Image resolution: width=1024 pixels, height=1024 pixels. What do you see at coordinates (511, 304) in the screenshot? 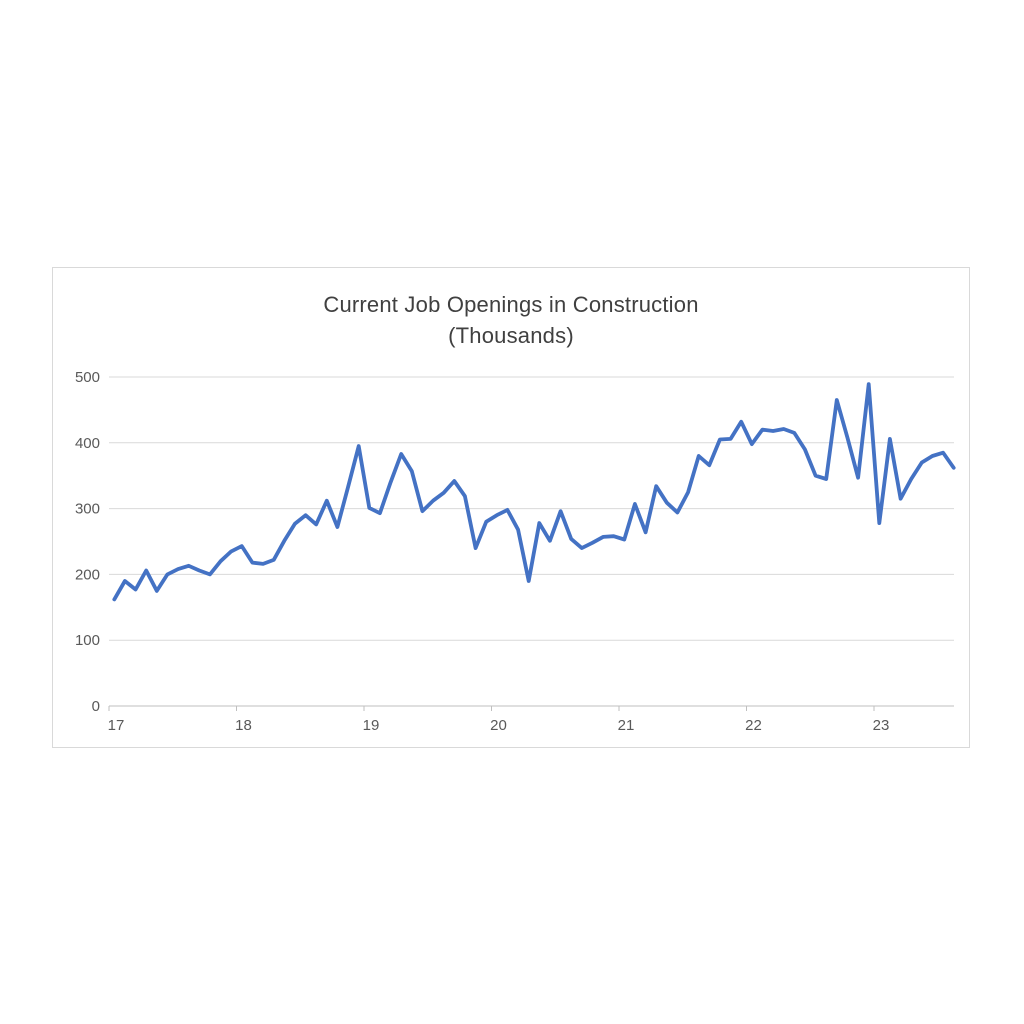
I see `chart-title-line1: Current Job Openings in Construction` at bounding box center [511, 304].